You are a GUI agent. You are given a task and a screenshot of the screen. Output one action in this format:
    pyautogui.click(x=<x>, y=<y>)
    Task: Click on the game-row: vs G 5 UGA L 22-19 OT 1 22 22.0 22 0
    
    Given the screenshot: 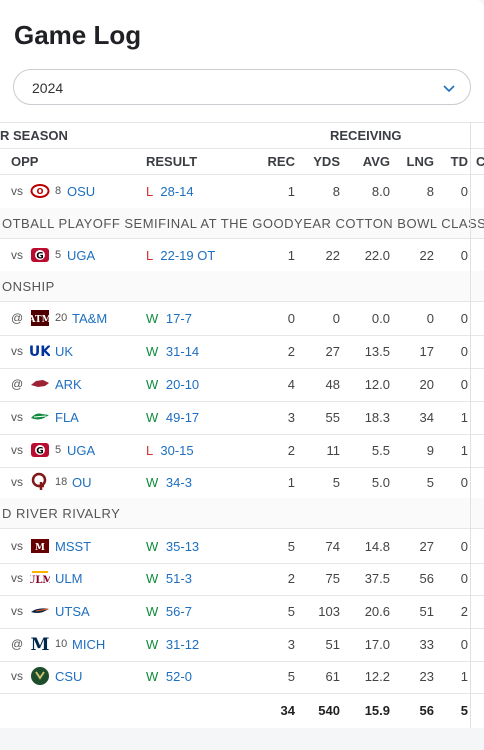 What is the action you would take?
    pyautogui.click(x=242, y=255)
    